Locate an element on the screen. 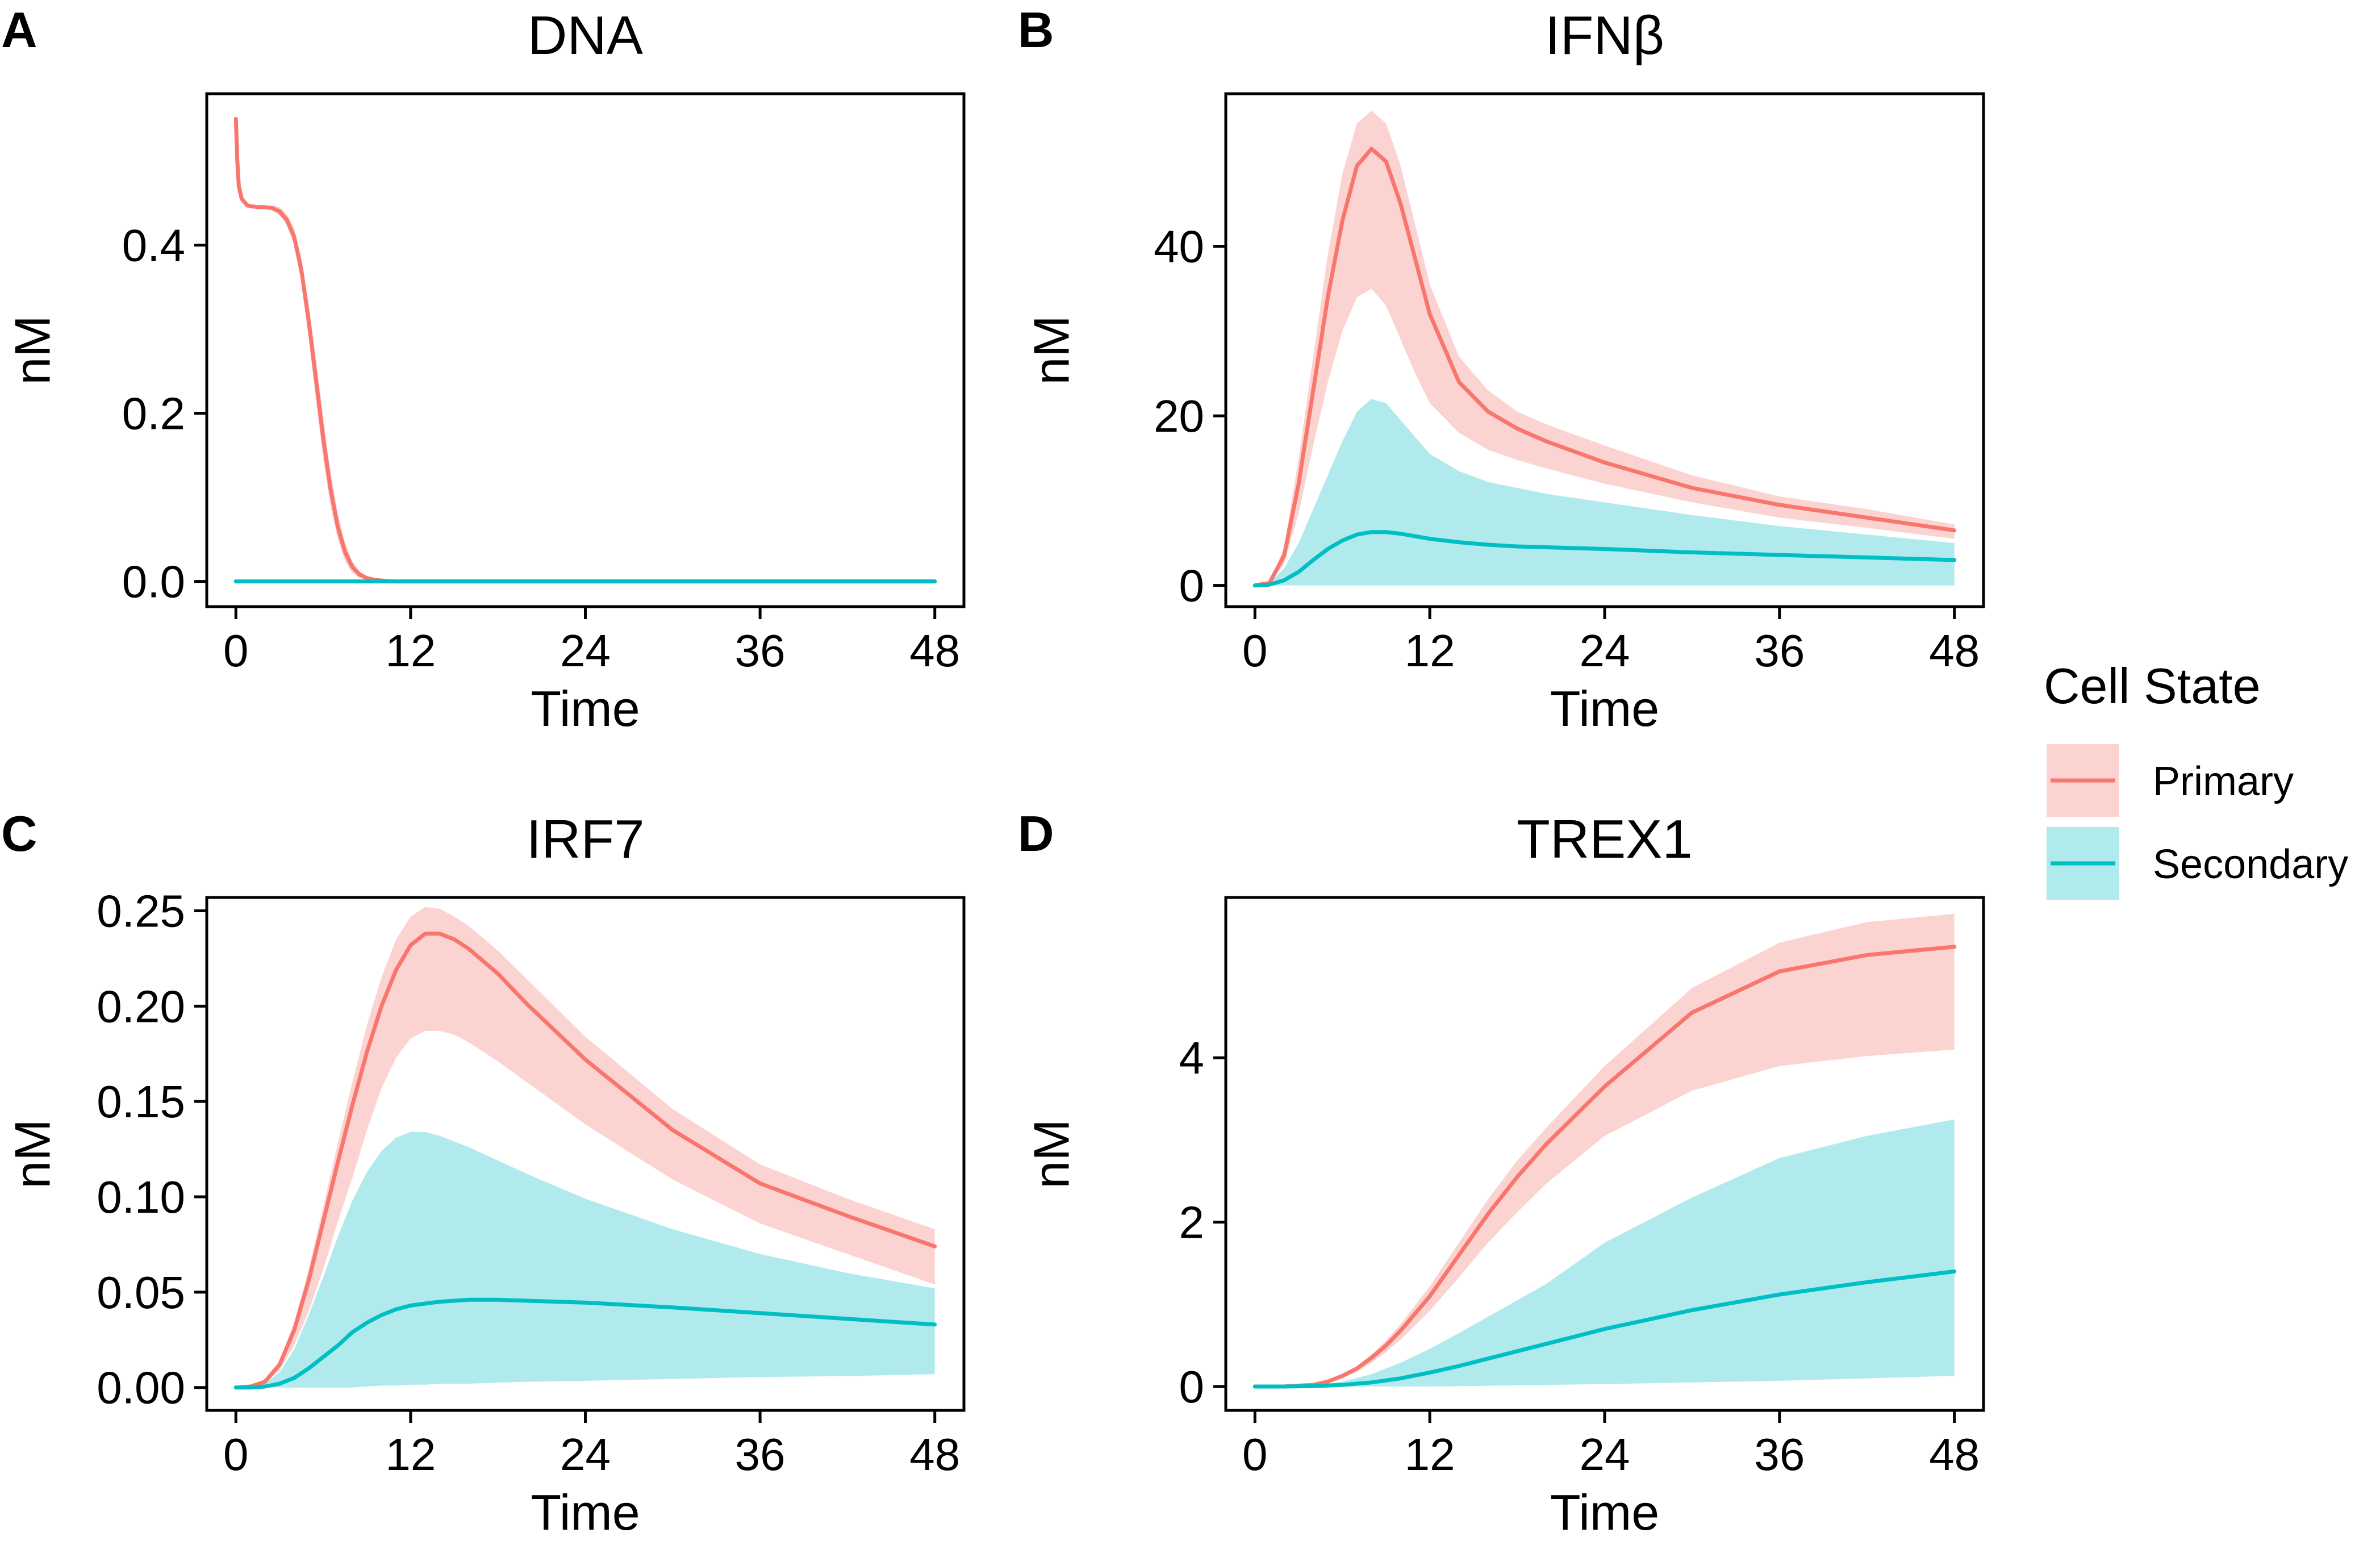  panel-a-letter: A is located at coordinates (19, 30).